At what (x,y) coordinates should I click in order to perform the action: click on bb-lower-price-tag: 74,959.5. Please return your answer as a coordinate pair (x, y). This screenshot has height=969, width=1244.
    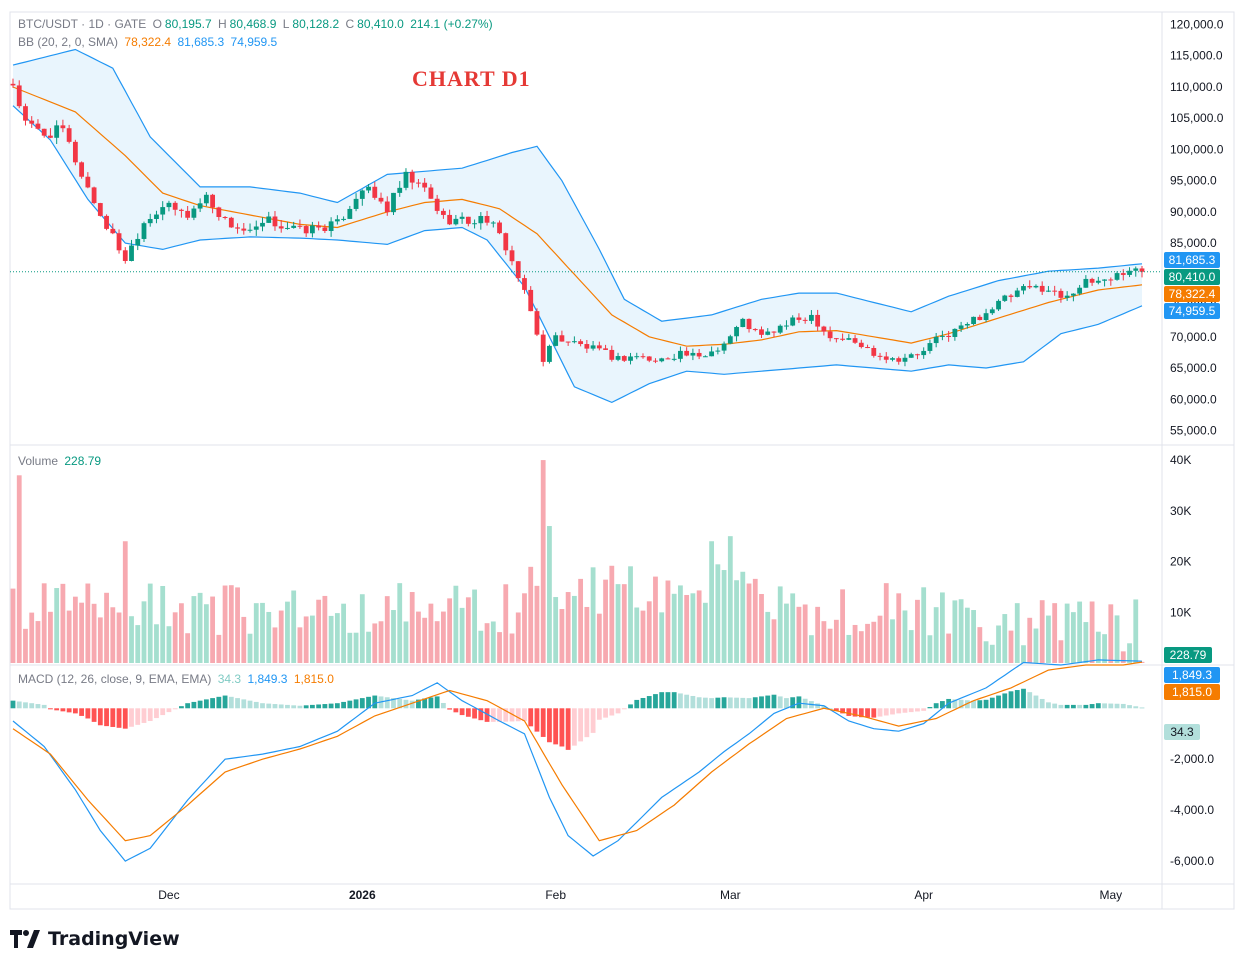
    Looking at the image, I should click on (1192, 311).